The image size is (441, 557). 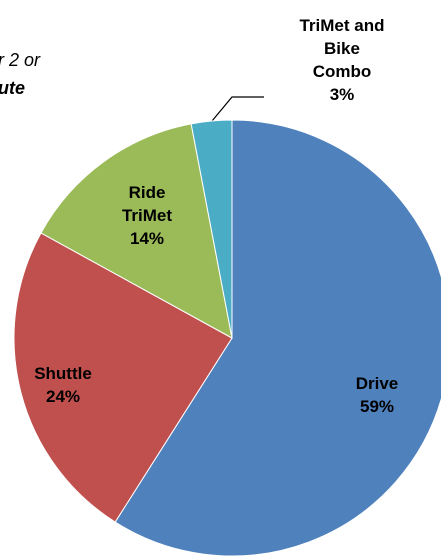 What do you see at coordinates (147, 203) in the screenshot?
I see `category-label: Ride TriMet` at bounding box center [147, 203].